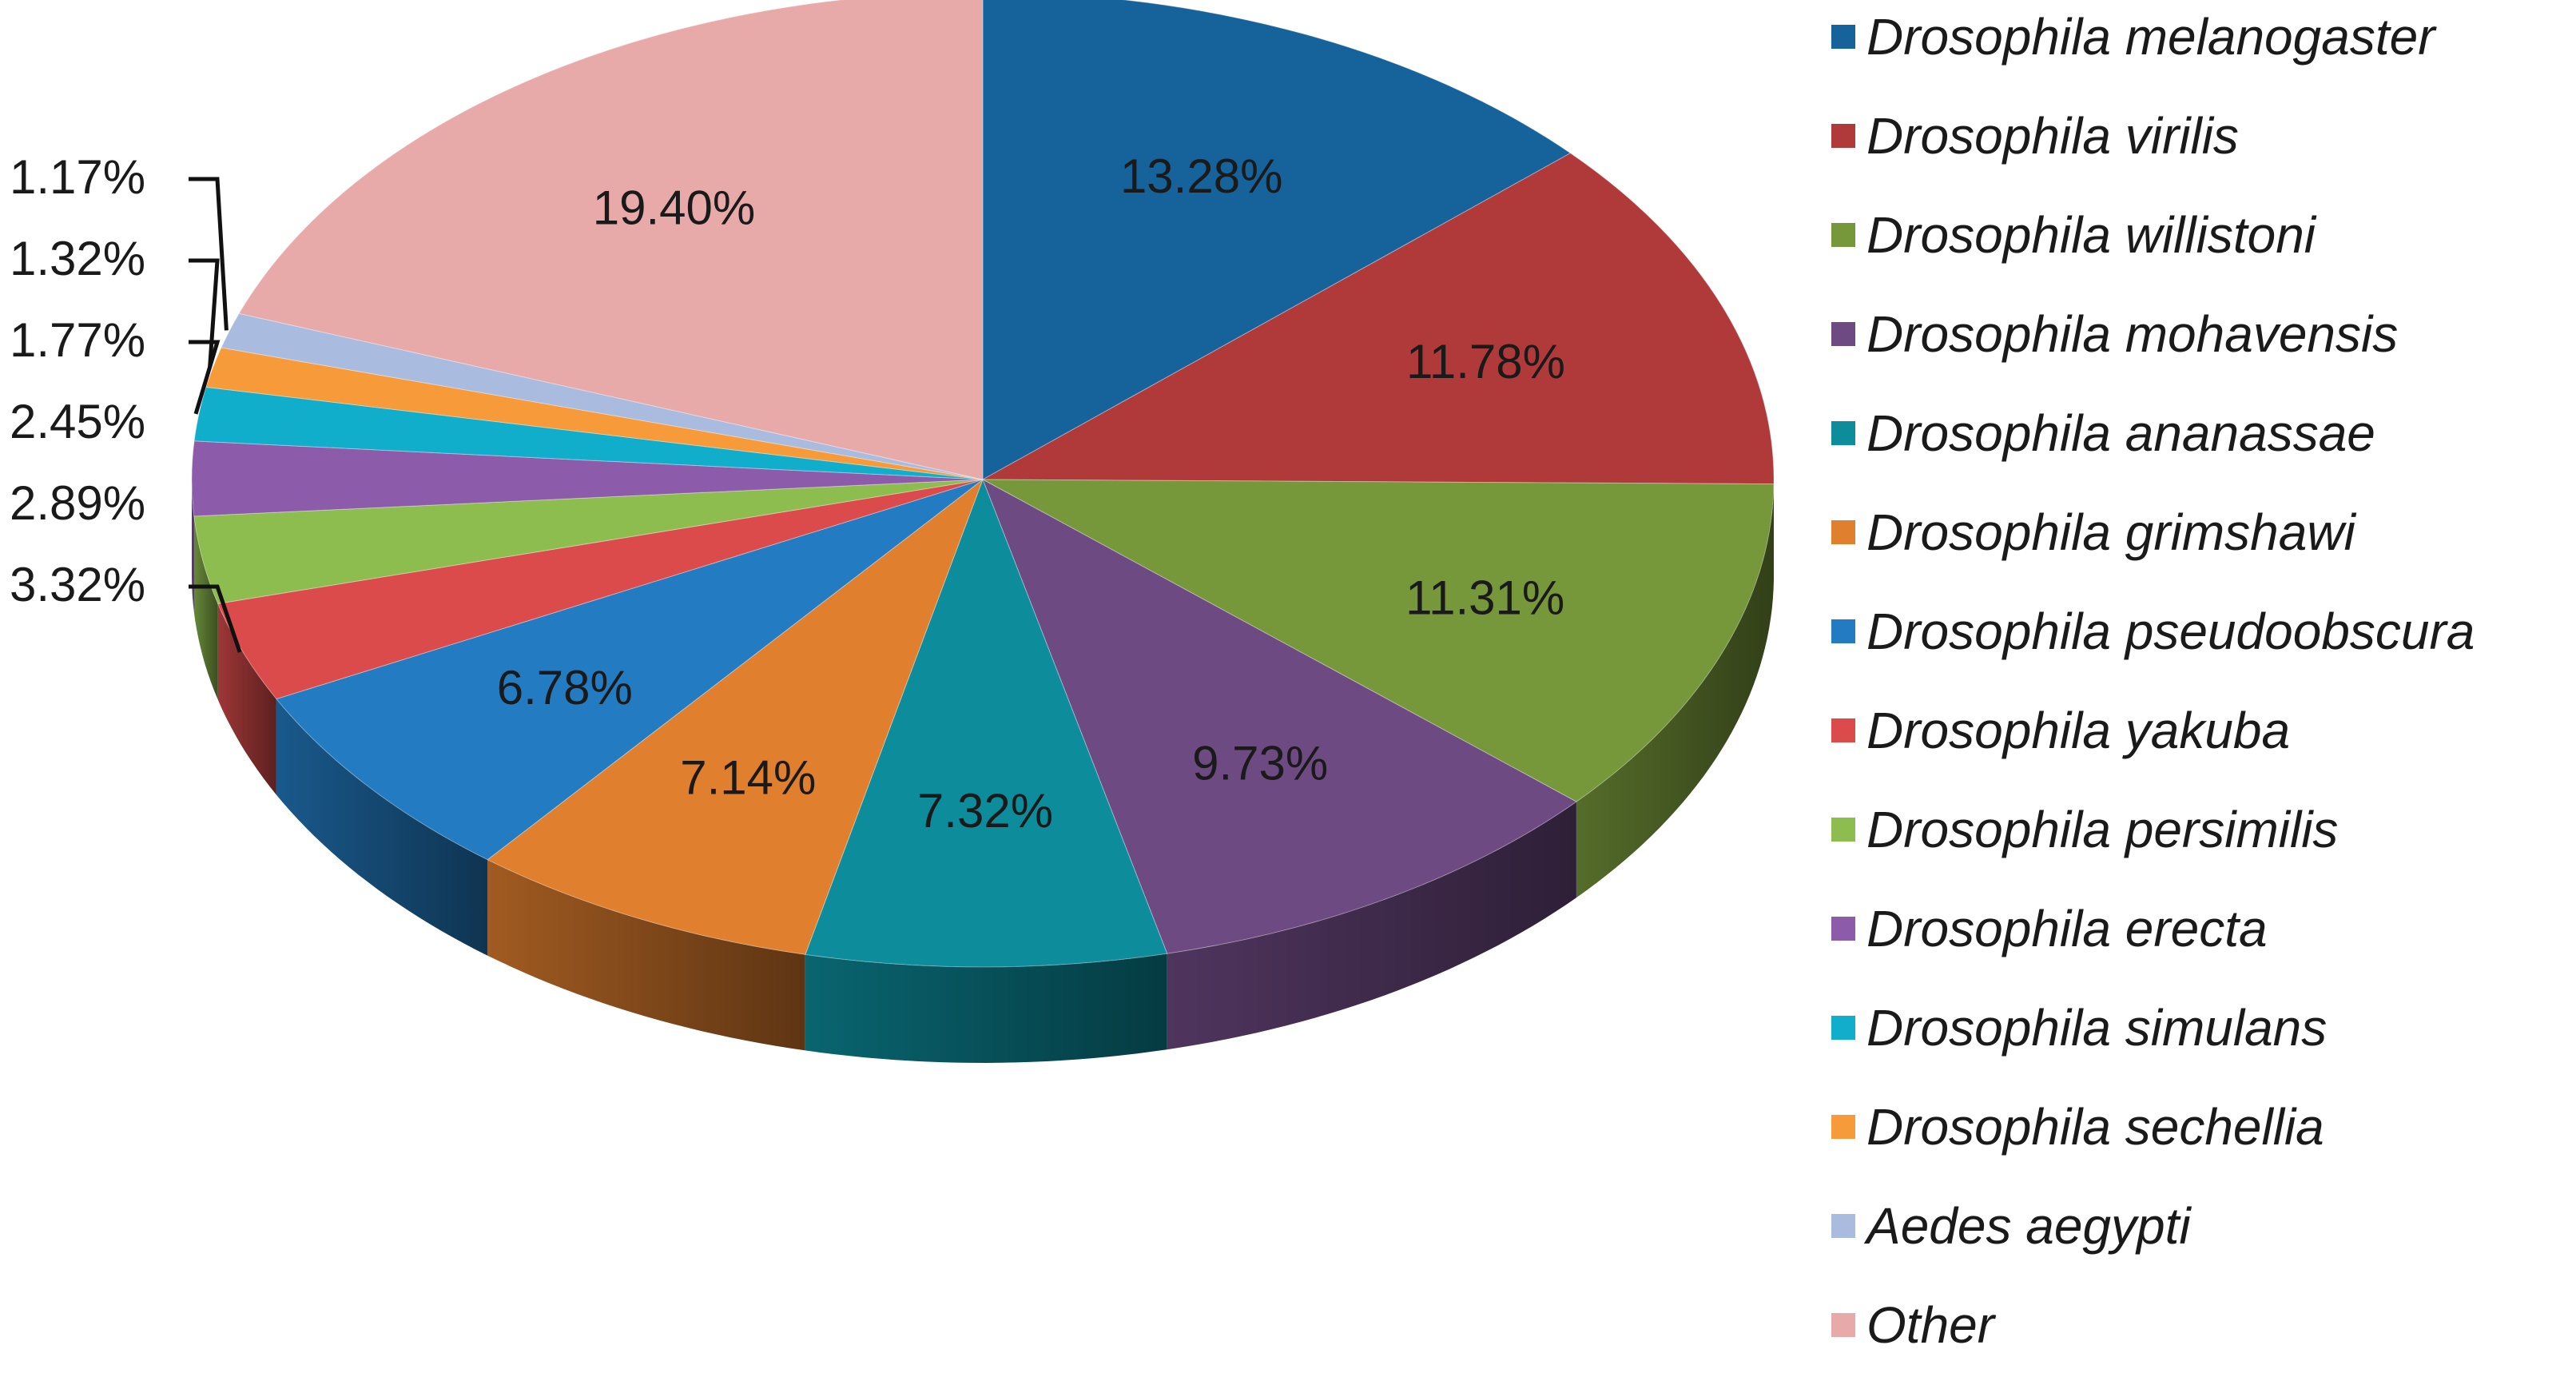  Describe the element at coordinates (985, 811) in the screenshot. I see `slice-label-drosophila-ananassae: 7.32%` at that location.